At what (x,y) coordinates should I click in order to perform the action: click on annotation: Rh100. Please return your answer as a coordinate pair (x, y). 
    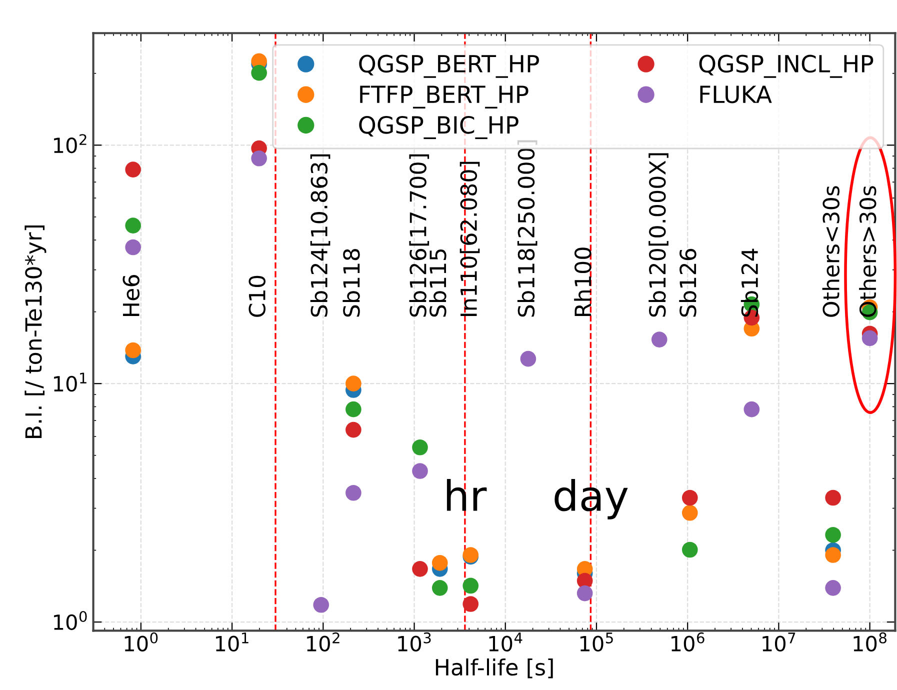
    Looking at the image, I should click on (583, 282).